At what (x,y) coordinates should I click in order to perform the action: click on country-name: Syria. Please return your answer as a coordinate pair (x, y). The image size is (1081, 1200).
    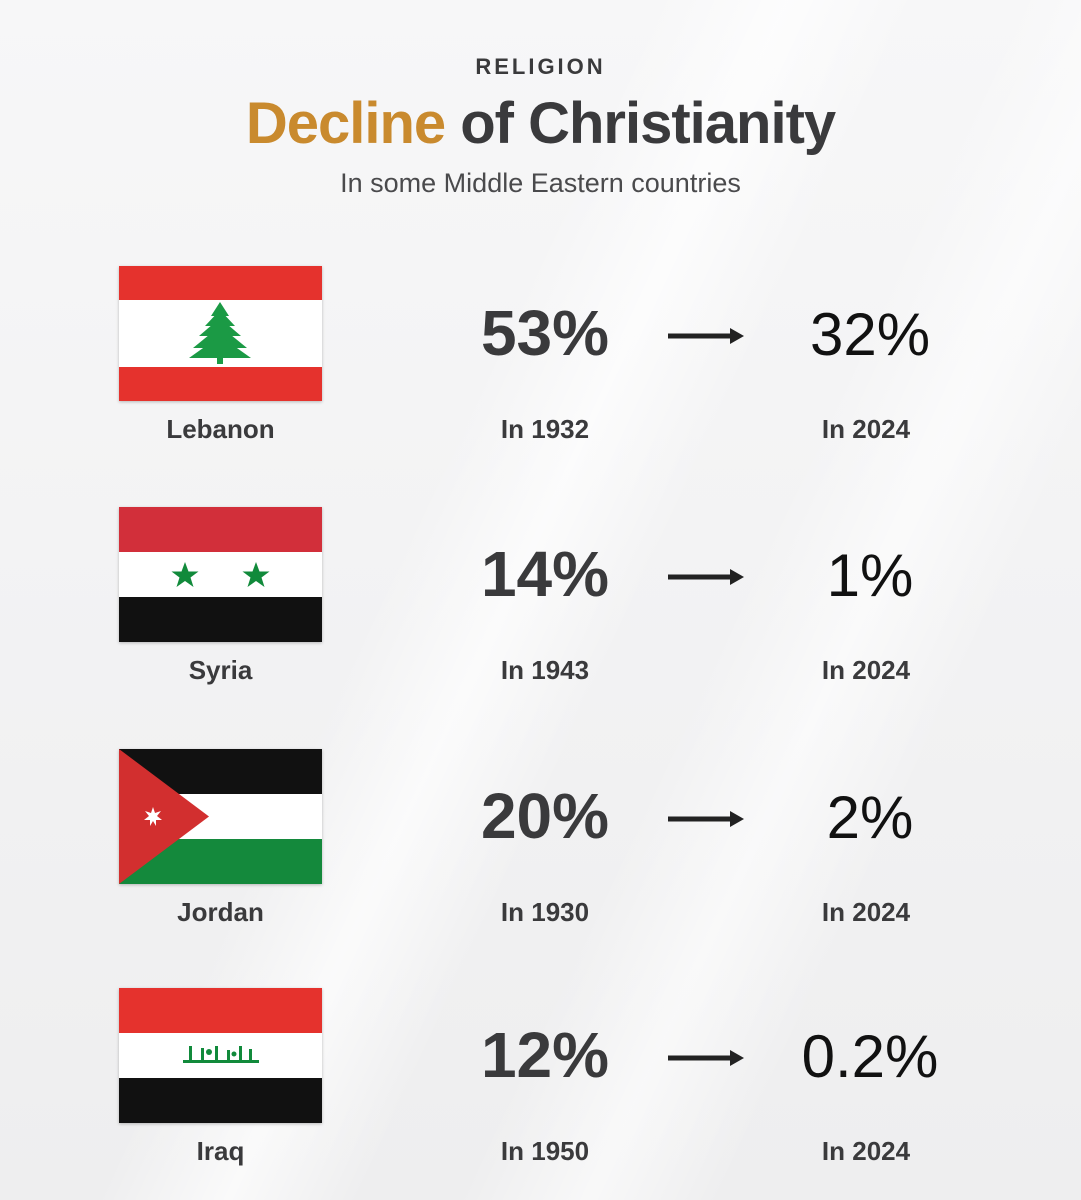
    Looking at the image, I should click on (220, 670).